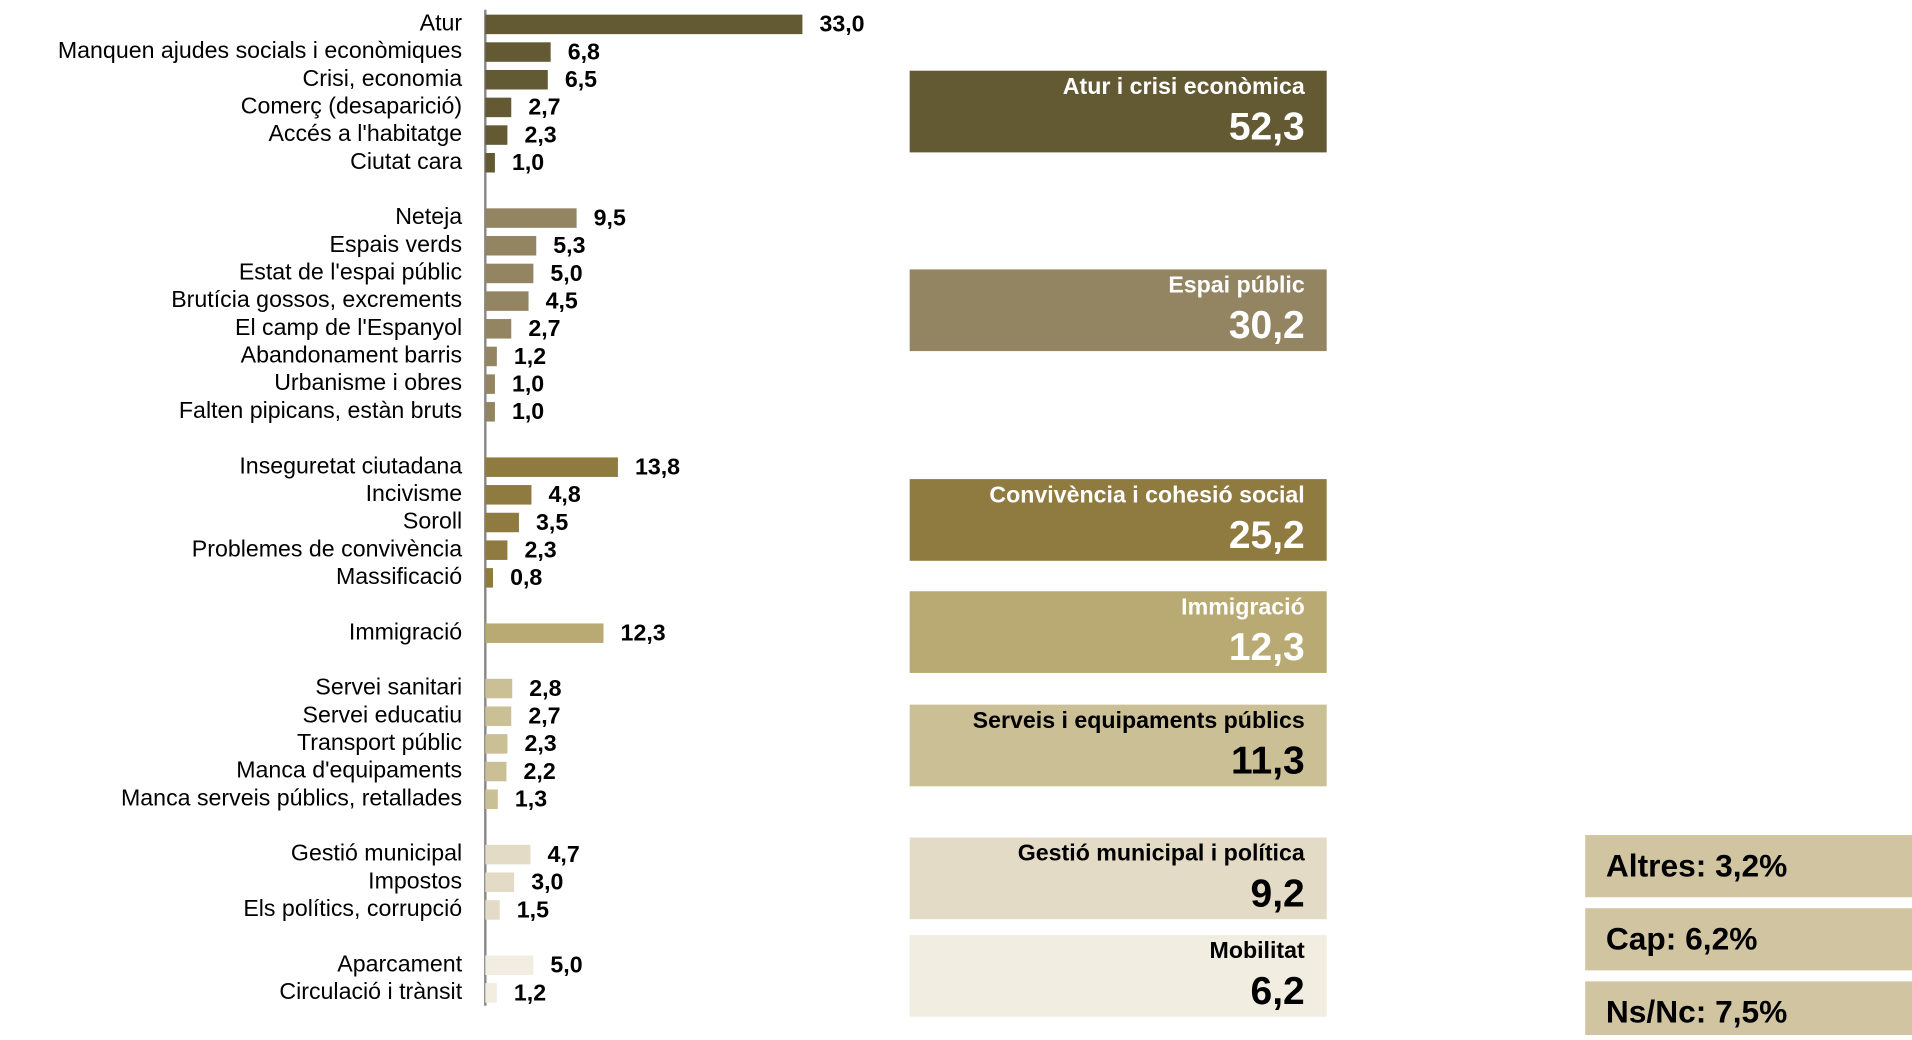 This screenshot has height=1040, width=1912. What do you see at coordinates (383, 714) in the screenshot?
I see `category-label: Servei educatiu` at bounding box center [383, 714].